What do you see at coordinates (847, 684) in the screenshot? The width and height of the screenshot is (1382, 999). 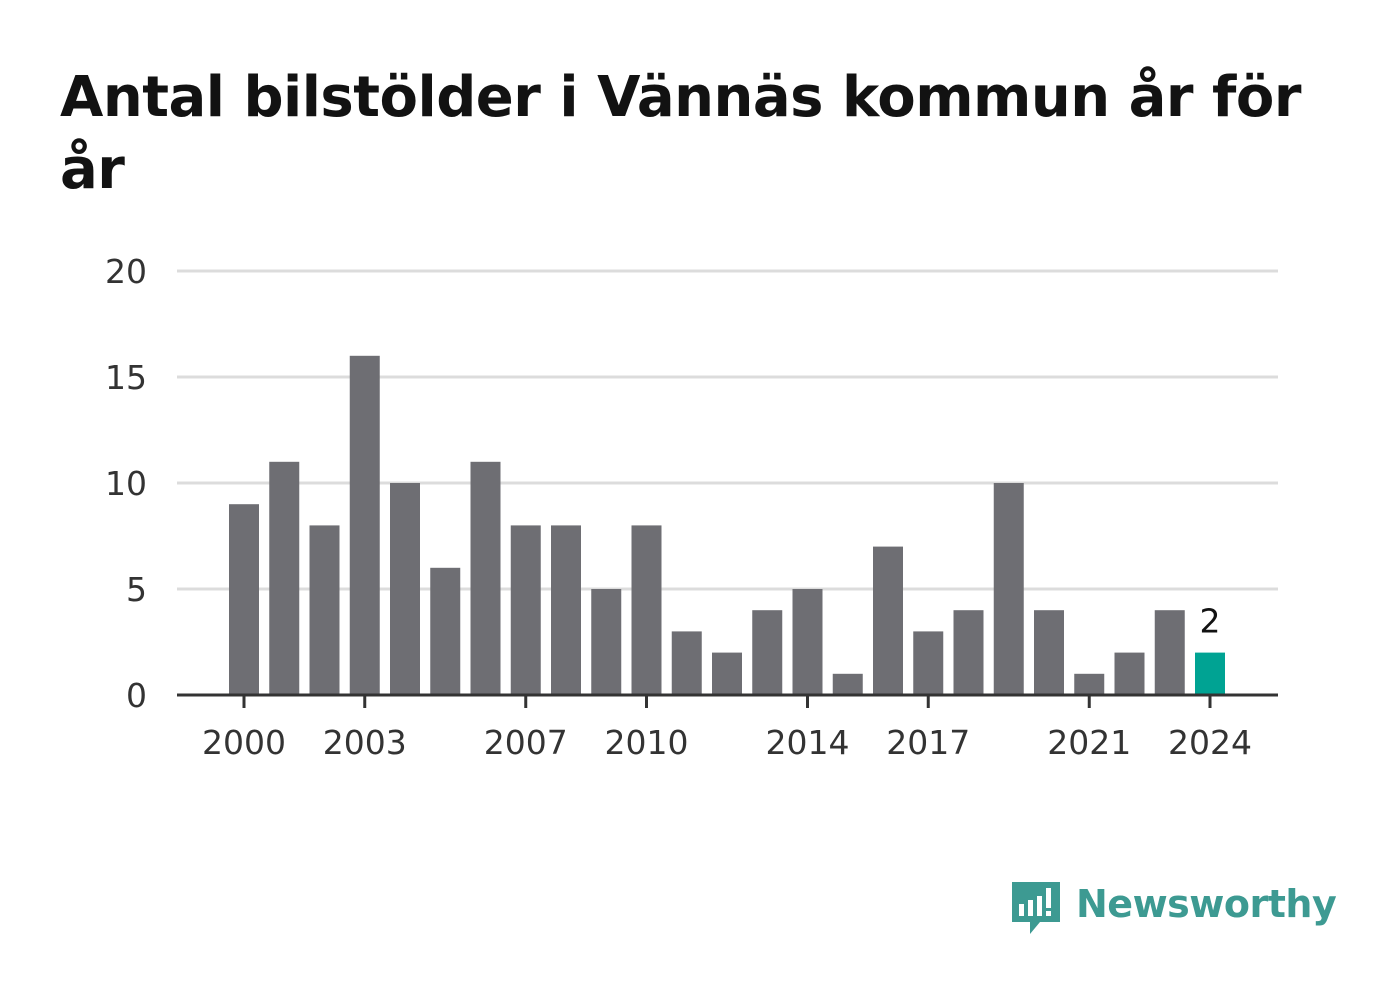 I see `bar-2015` at bounding box center [847, 684].